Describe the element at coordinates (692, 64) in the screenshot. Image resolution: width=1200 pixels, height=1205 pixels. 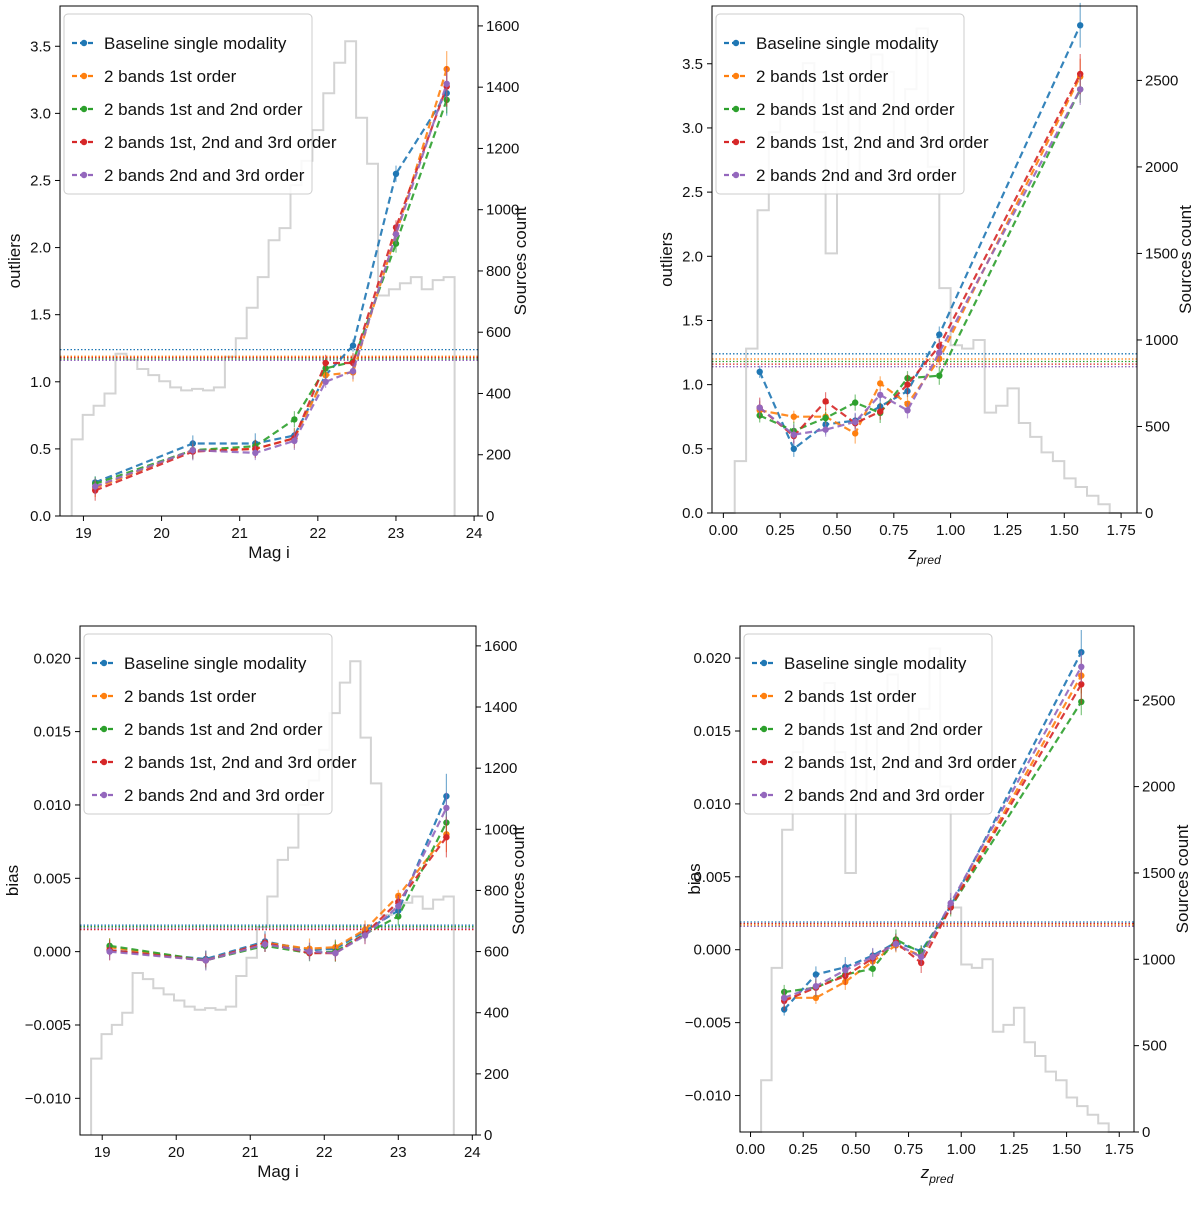
I see `y-tick-label: 3.5` at that location.